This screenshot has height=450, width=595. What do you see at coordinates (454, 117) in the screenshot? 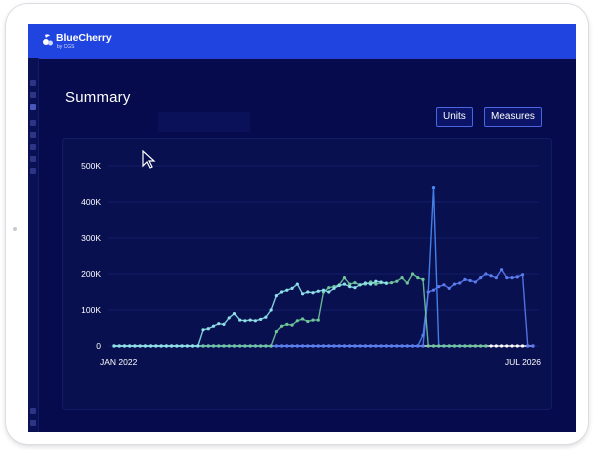
I see `units-button: Units` at bounding box center [454, 117].